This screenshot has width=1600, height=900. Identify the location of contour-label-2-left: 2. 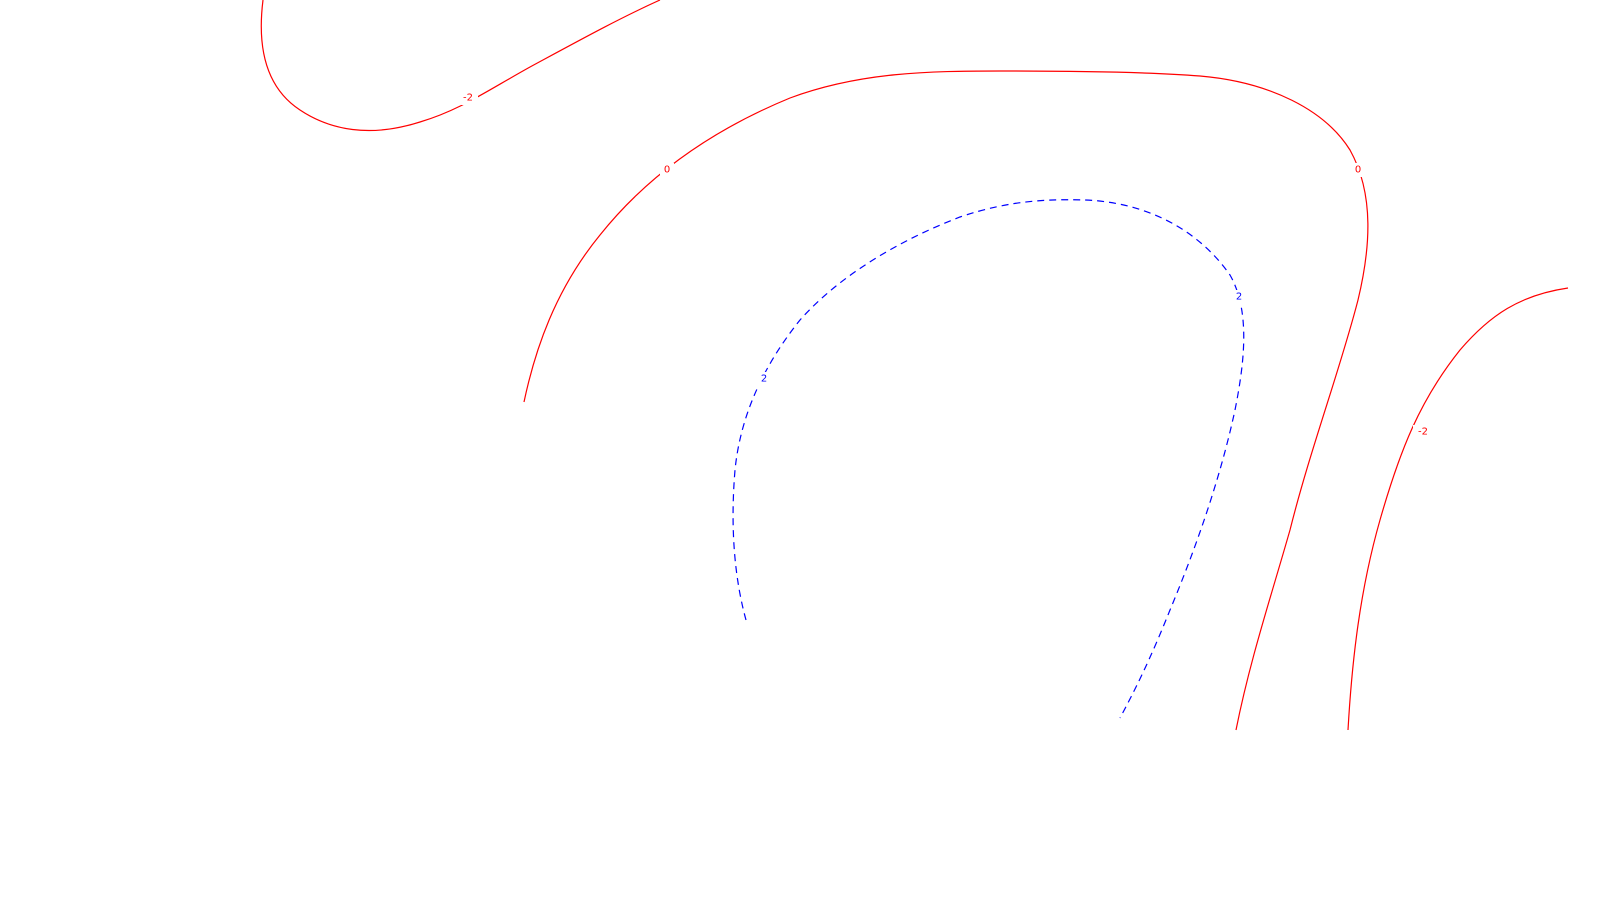
(764, 379).